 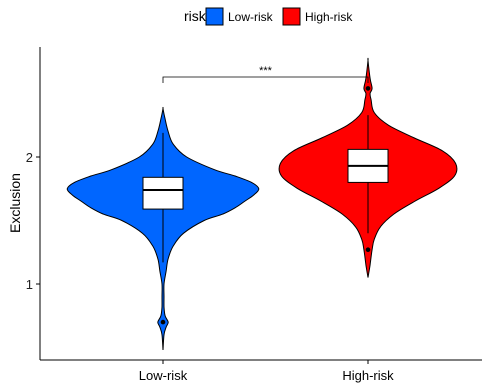 What do you see at coordinates (368, 375) in the screenshot?
I see `x-tick-label-high-risk: High-risk` at bounding box center [368, 375].